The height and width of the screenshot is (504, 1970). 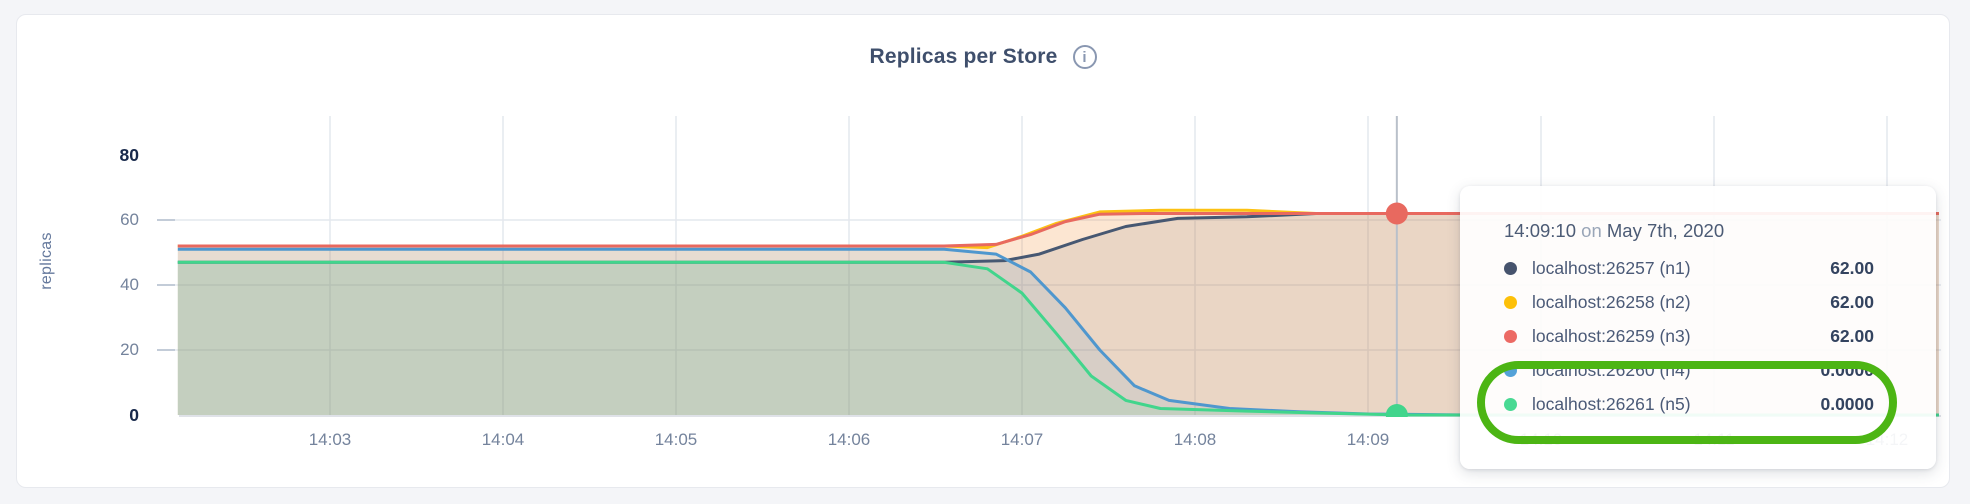 I want to click on chart-header: Replicas per Store i, so click(x=983, y=57).